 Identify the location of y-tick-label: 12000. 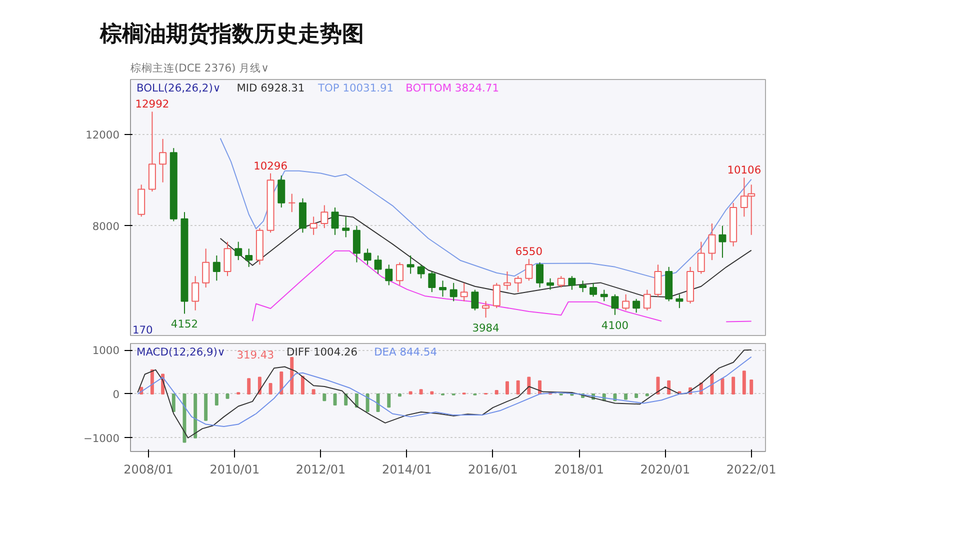
(103, 135).